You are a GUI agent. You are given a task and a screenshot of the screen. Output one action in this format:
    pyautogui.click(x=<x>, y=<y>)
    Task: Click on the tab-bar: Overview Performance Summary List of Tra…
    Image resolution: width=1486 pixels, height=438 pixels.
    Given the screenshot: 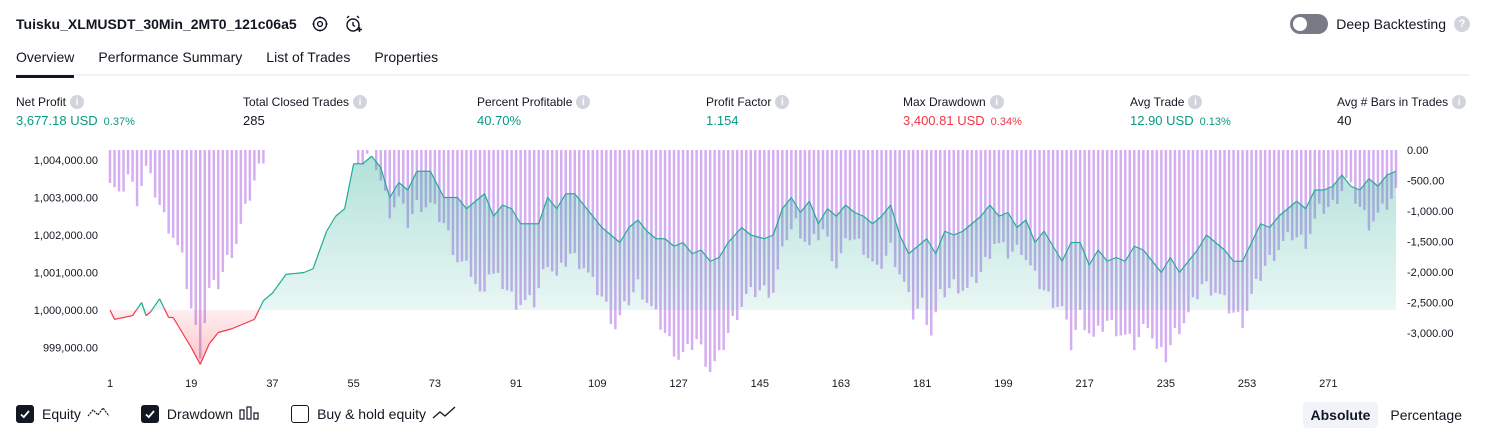 What is the action you would take?
    pyautogui.click(x=743, y=62)
    